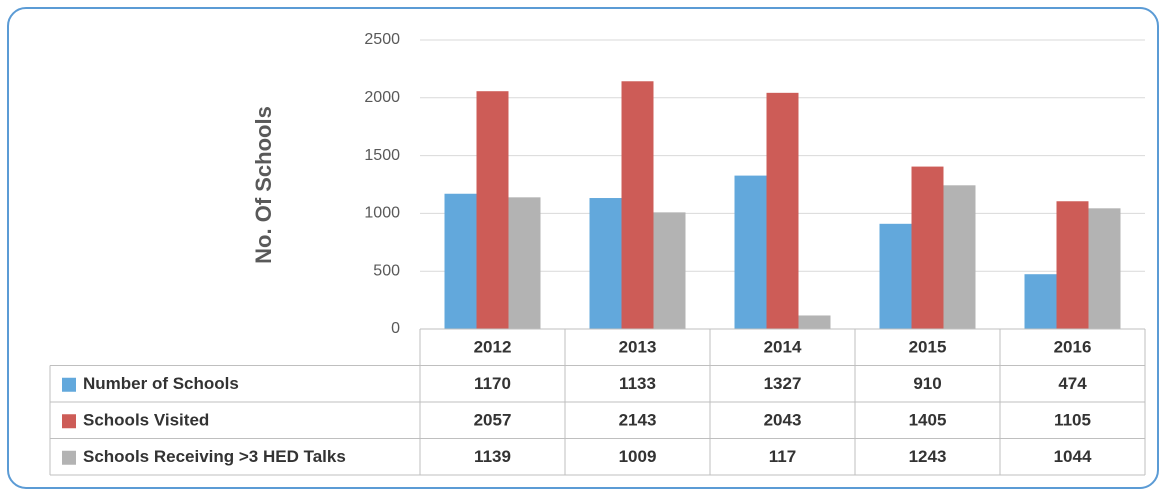 This screenshot has height=495, width=1167. I want to click on x-tick-label: 2016, so click(1073, 347).